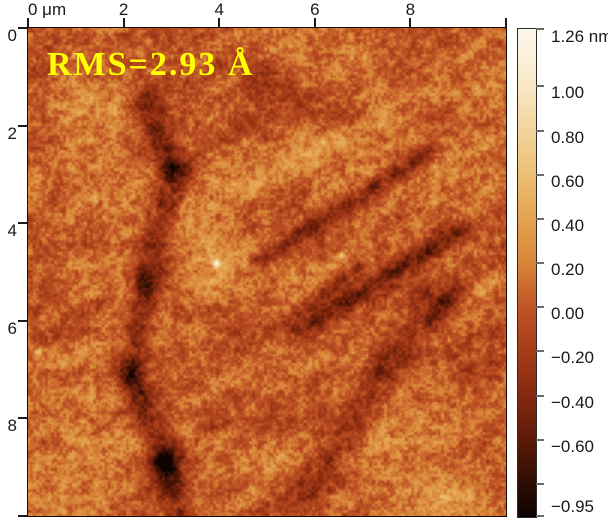 This screenshot has height=520, width=608. I want to click on x-tick-label: 6, so click(315, 9).